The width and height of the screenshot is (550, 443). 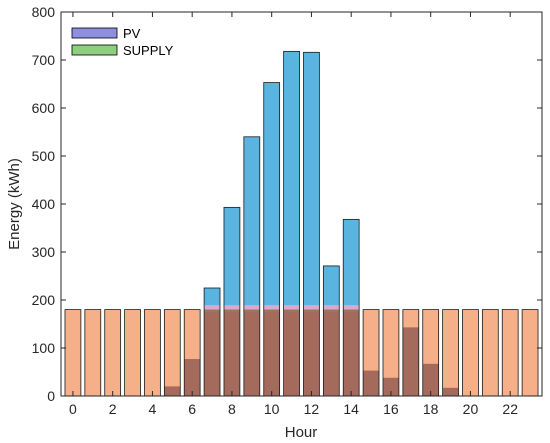 What do you see at coordinates (94, 50) in the screenshot?
I see `legend-swatch-supply` at bounding box center [94, 50].